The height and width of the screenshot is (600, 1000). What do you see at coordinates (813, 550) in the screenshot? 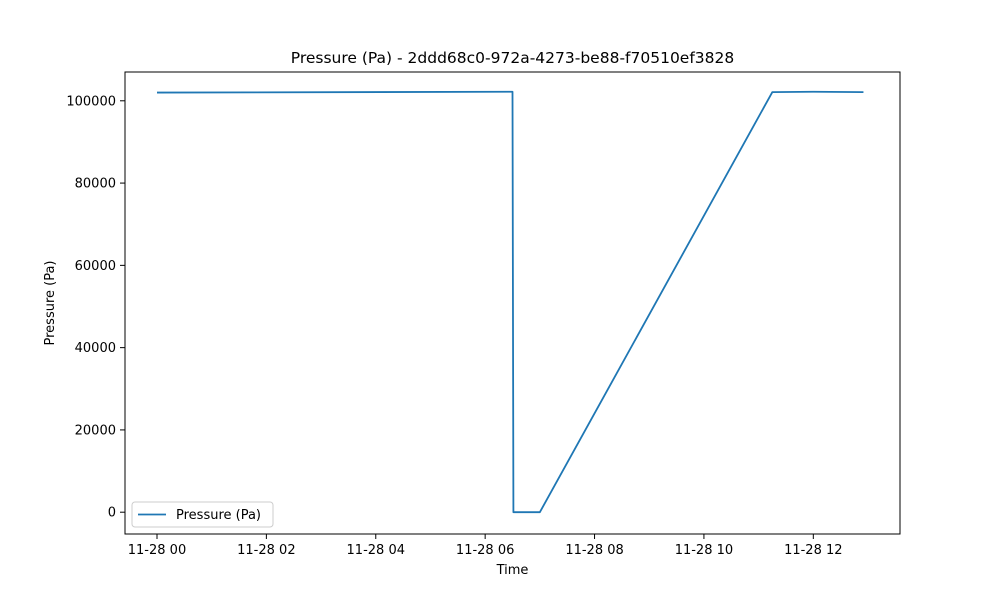
I see `x-tick-label: 11-28 12` at bounding box center [813, 550].